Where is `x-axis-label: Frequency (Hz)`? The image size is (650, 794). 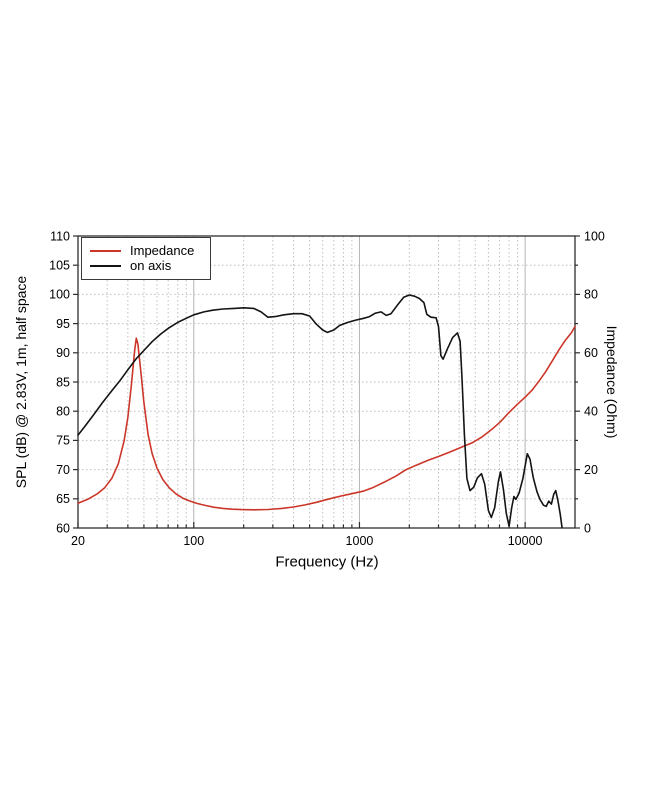 x-axis-label: Frequency (Hz) is located at coordinates (327, 562).